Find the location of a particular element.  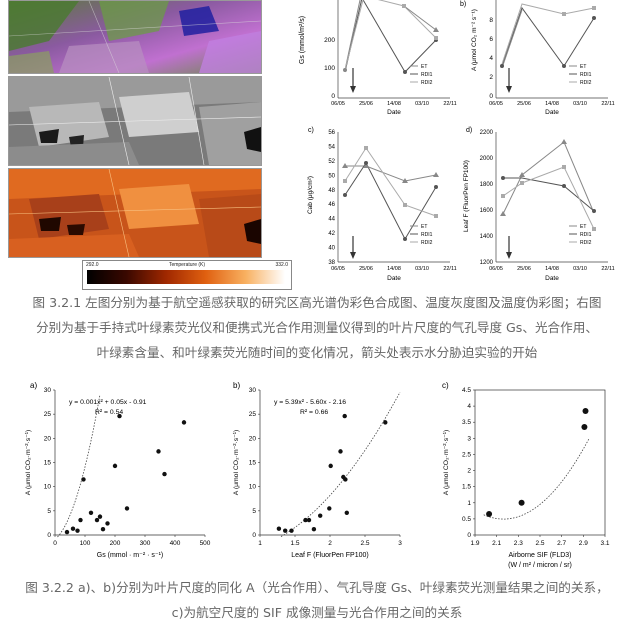

legend-d: ET RDI1 RDI2 is located at coordinates (580, 235).